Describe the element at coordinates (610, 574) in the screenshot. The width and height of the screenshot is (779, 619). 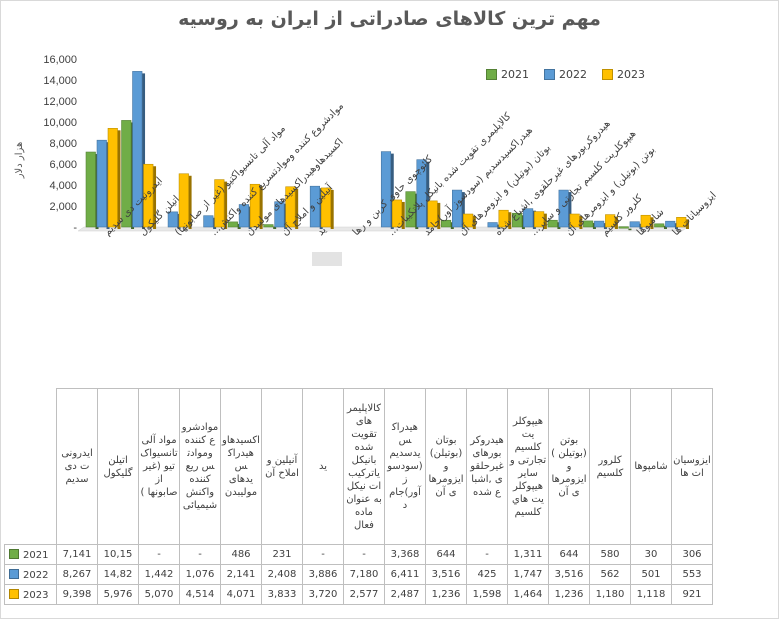
I see `table-cell: 562` at that location.